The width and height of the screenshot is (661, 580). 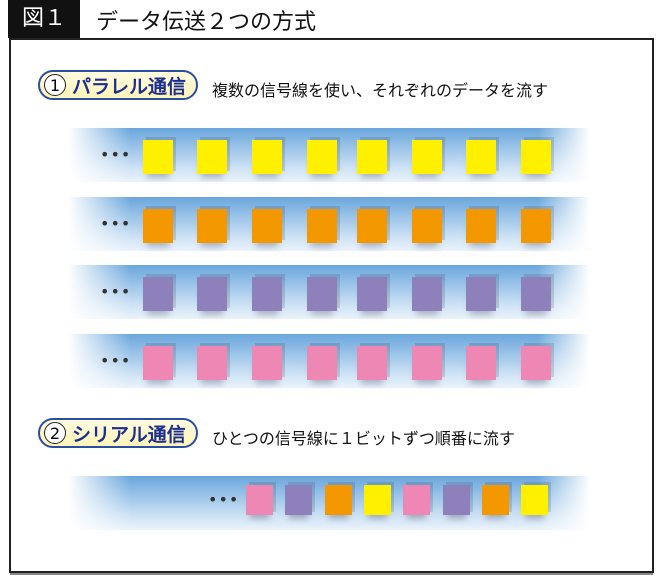 What do you see at coordinates (129, 86) in the screenshot?
I see `parallel-title: パラレル通信` at bounding box center [129, 86].